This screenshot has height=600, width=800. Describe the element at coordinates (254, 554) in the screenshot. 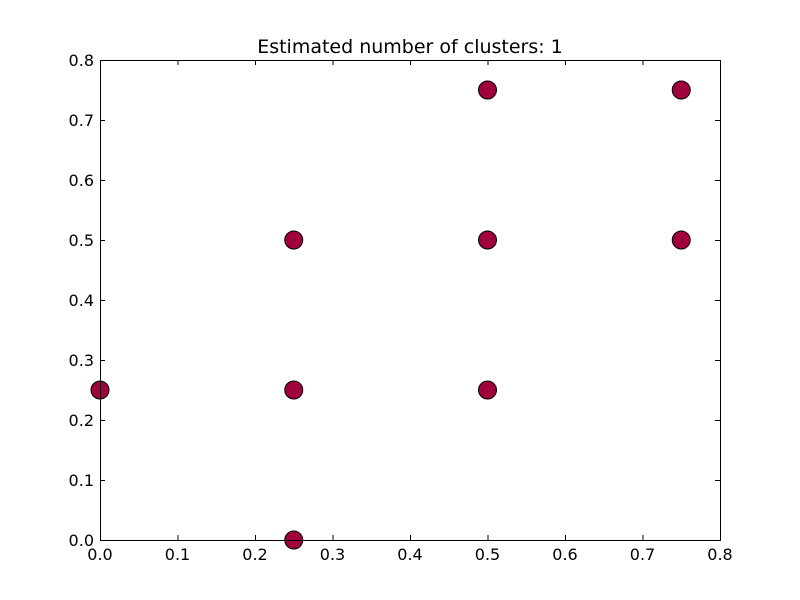

I see `x-tick-label: 0.2` at that location.